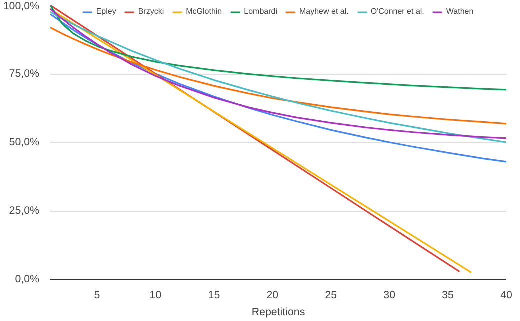 The height and width of the screenshot is (321, 520). Describe the element at coordinates (448, 296) in the screenshot. I see `x-tick-label: 35` at that location.